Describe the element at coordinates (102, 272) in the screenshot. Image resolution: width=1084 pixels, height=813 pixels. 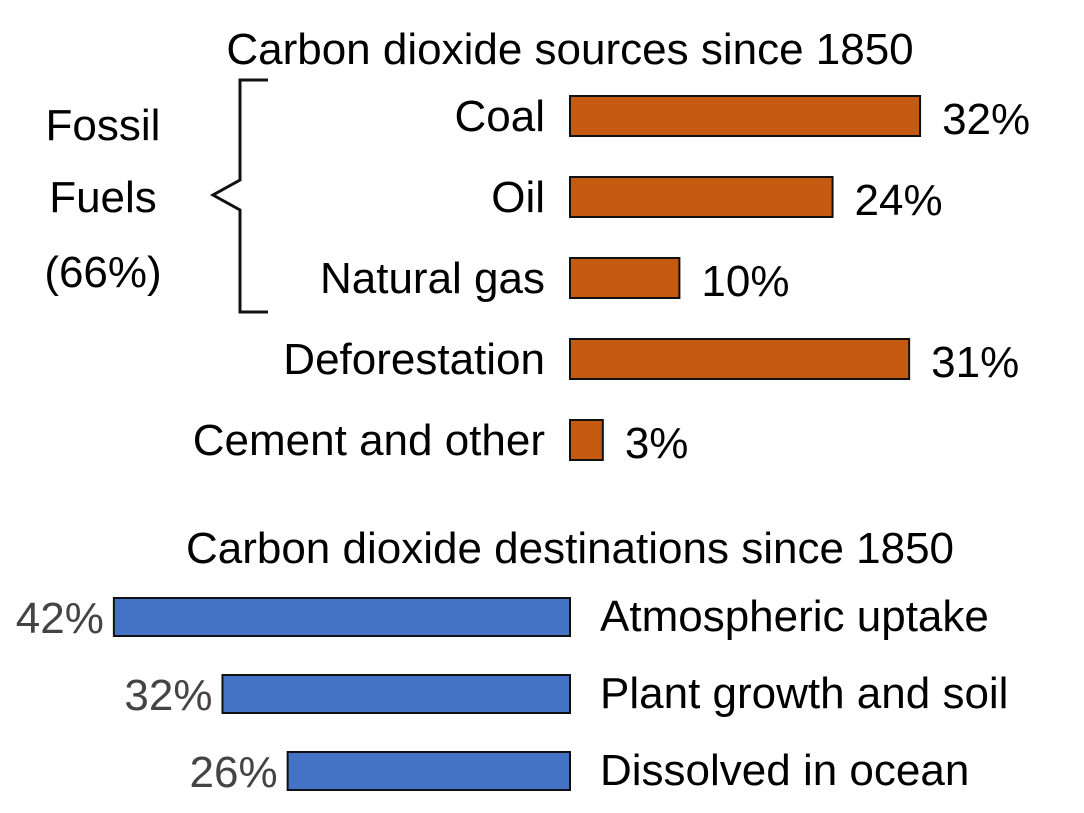
I see `fossil-fuels-label-line: (66%)` at that location.